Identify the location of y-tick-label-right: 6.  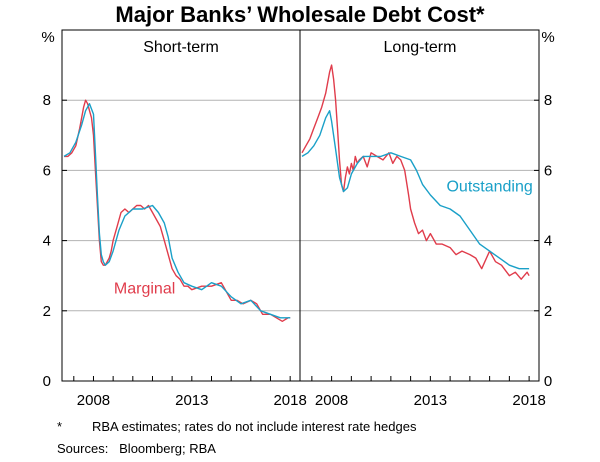
(548, 170).